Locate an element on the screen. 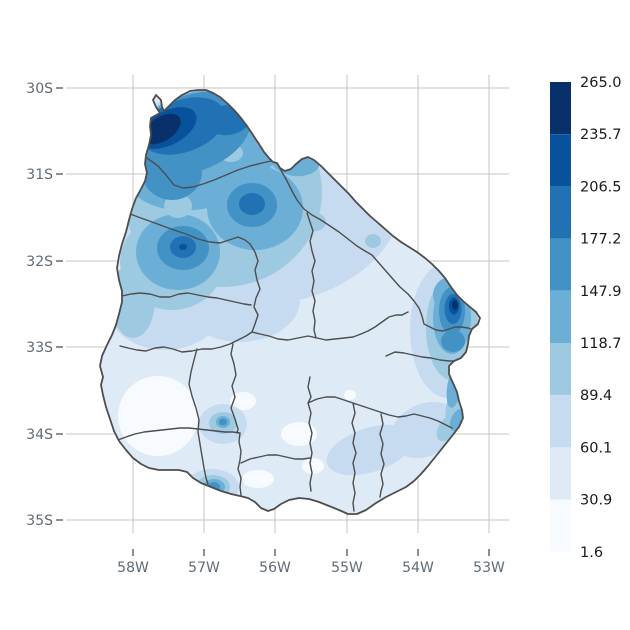  y-tick-label: 31S is located at coordinates (39, 175).